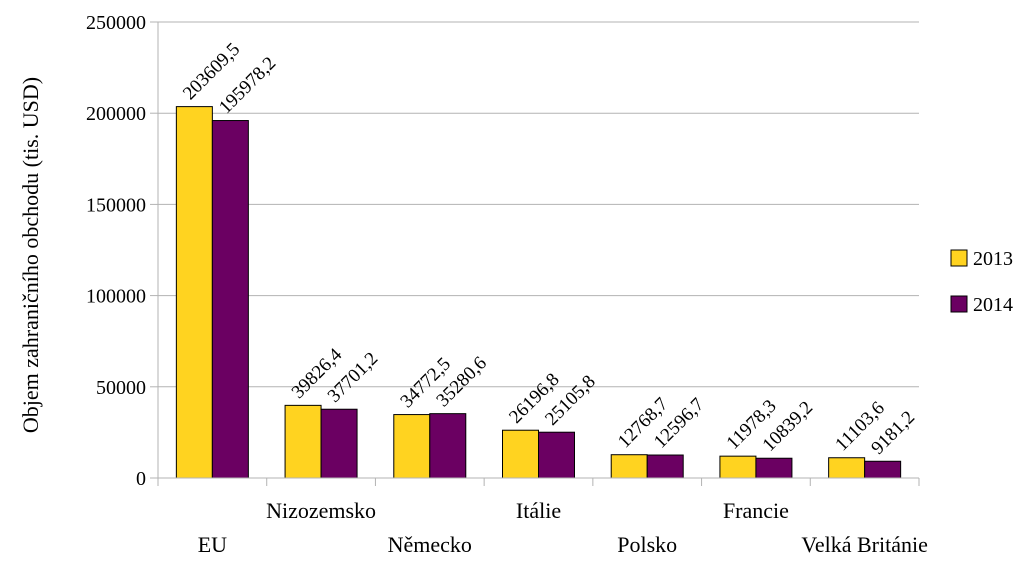 This screenshot has width=1026, height=566. Describe the element at coordinates (756, 510) in the screenshot. I see `category-label: Francie` at that location.